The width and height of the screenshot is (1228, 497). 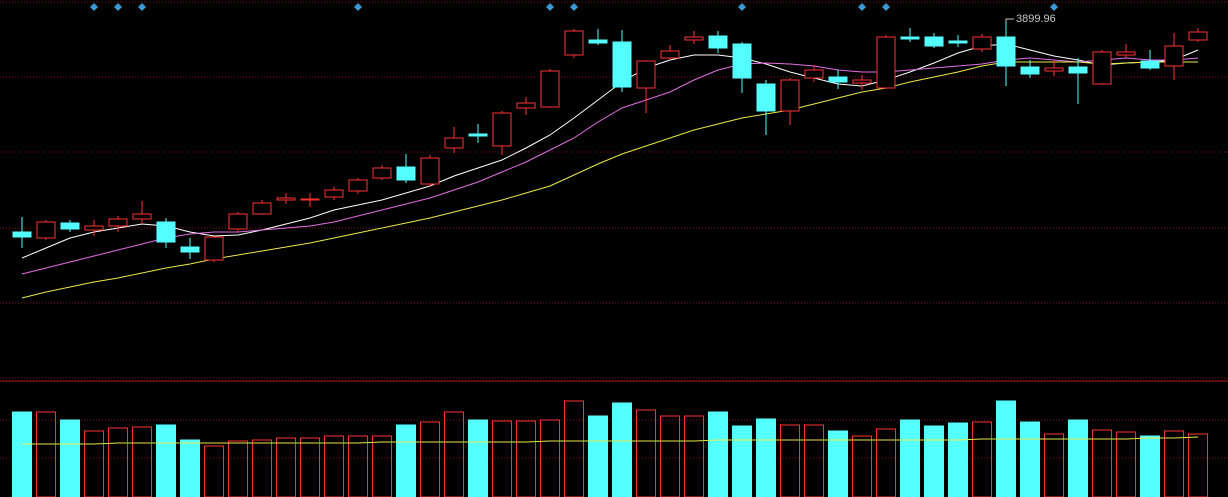 I want to click on annotation-label: 3899.96, so click(x=1036, y=19).